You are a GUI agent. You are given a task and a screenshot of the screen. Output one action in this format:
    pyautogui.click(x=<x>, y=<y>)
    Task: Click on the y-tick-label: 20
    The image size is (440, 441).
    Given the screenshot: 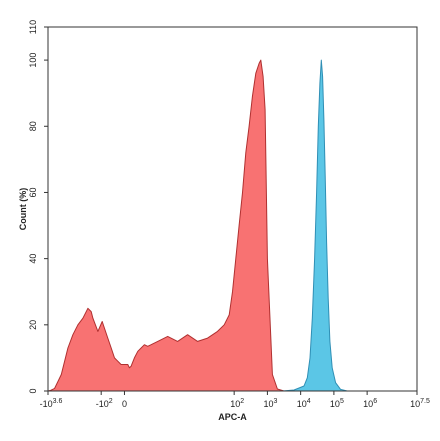 What is the action you would take?
    pyautogui.click(x=33, y=325)
    